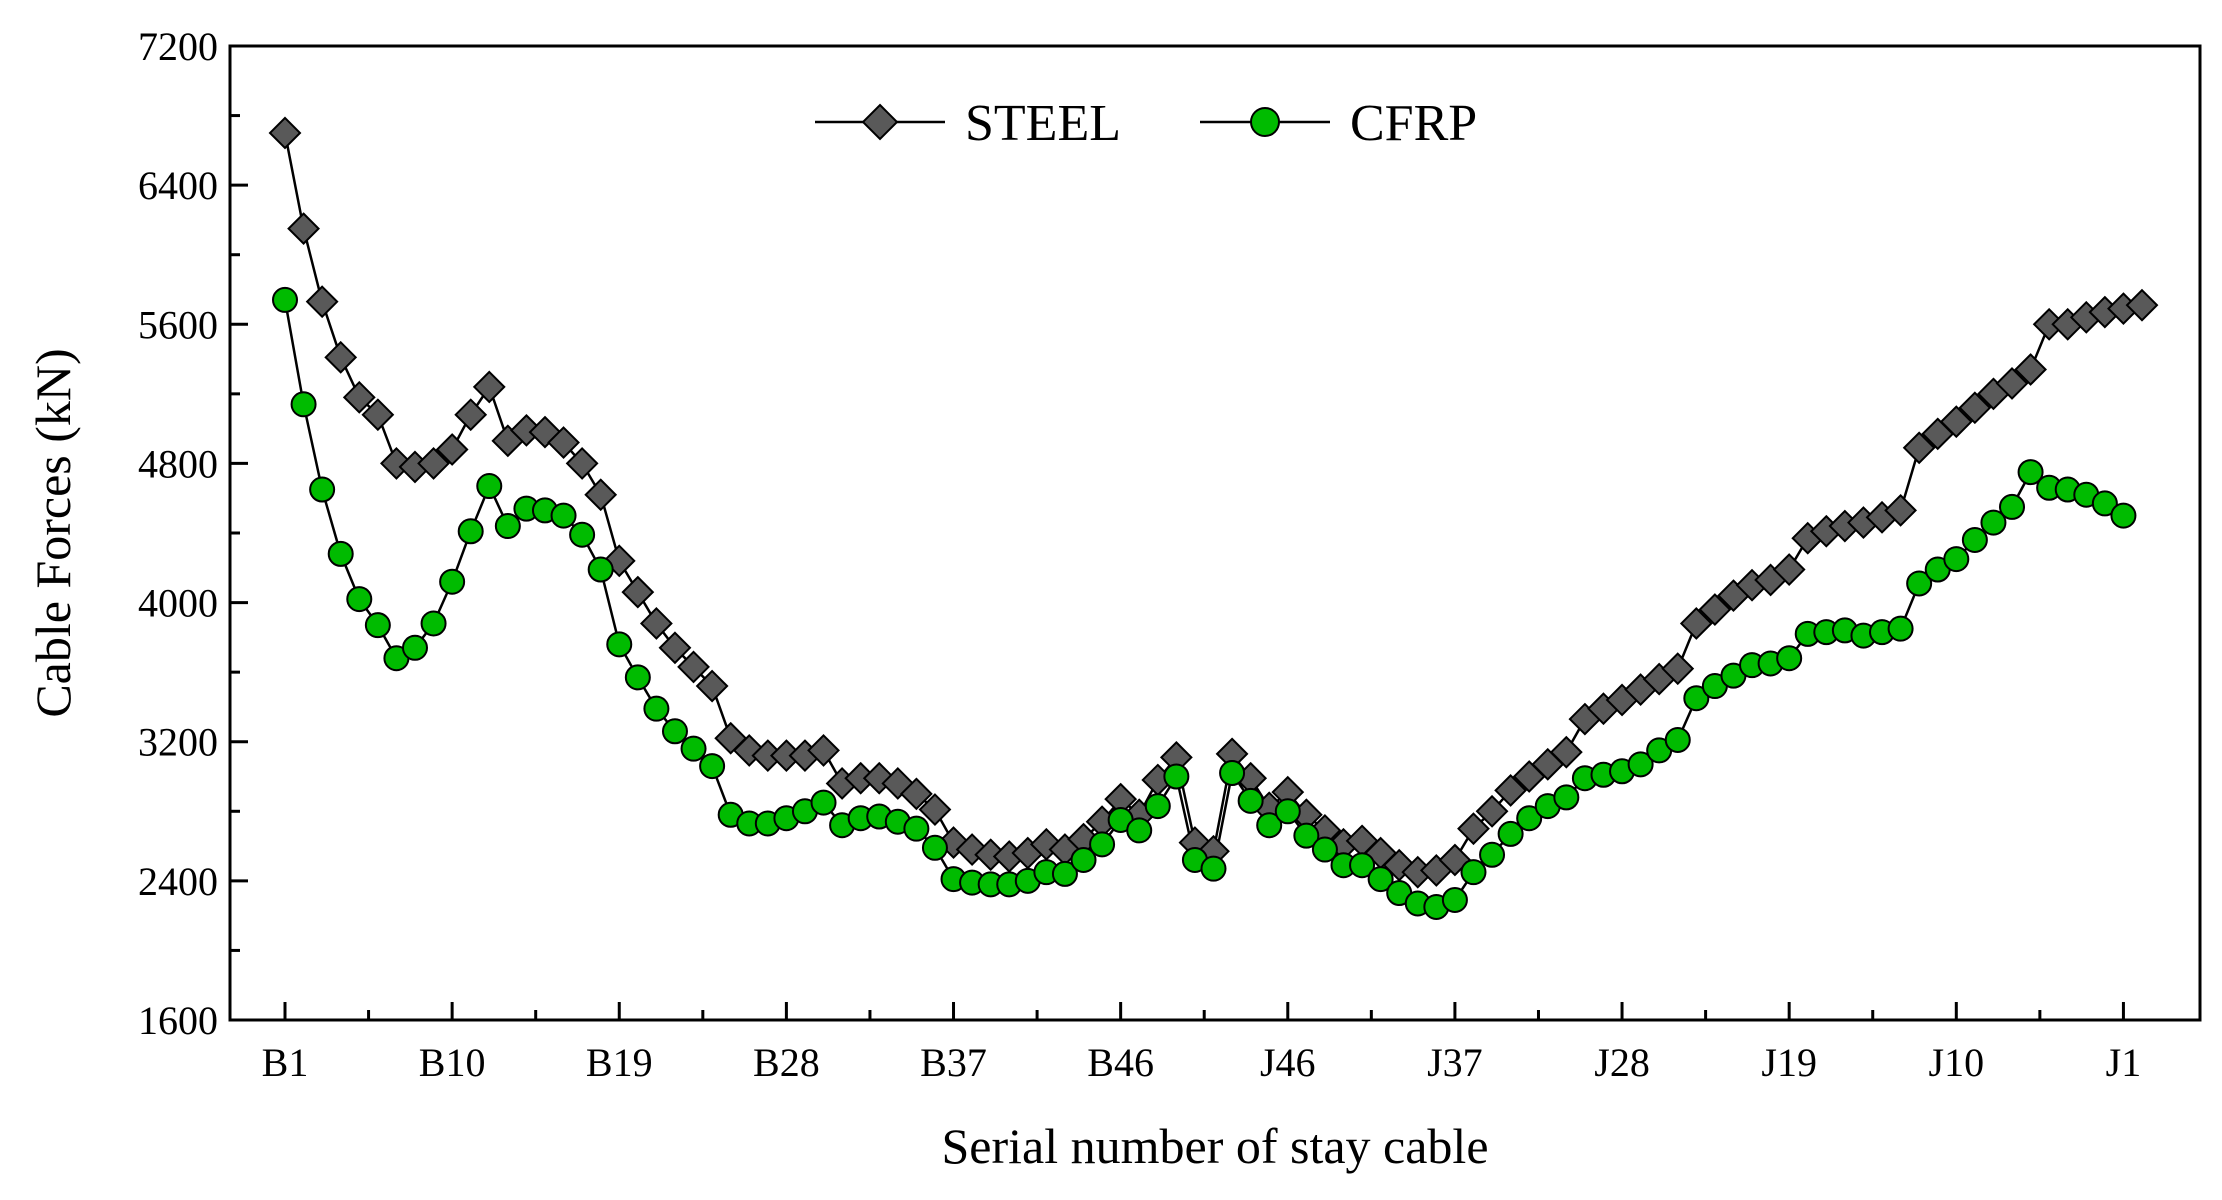 The height and width of the screenshot is (1200, 2222). I want to click on x-tick-label: J1, so click(2124, 1062).